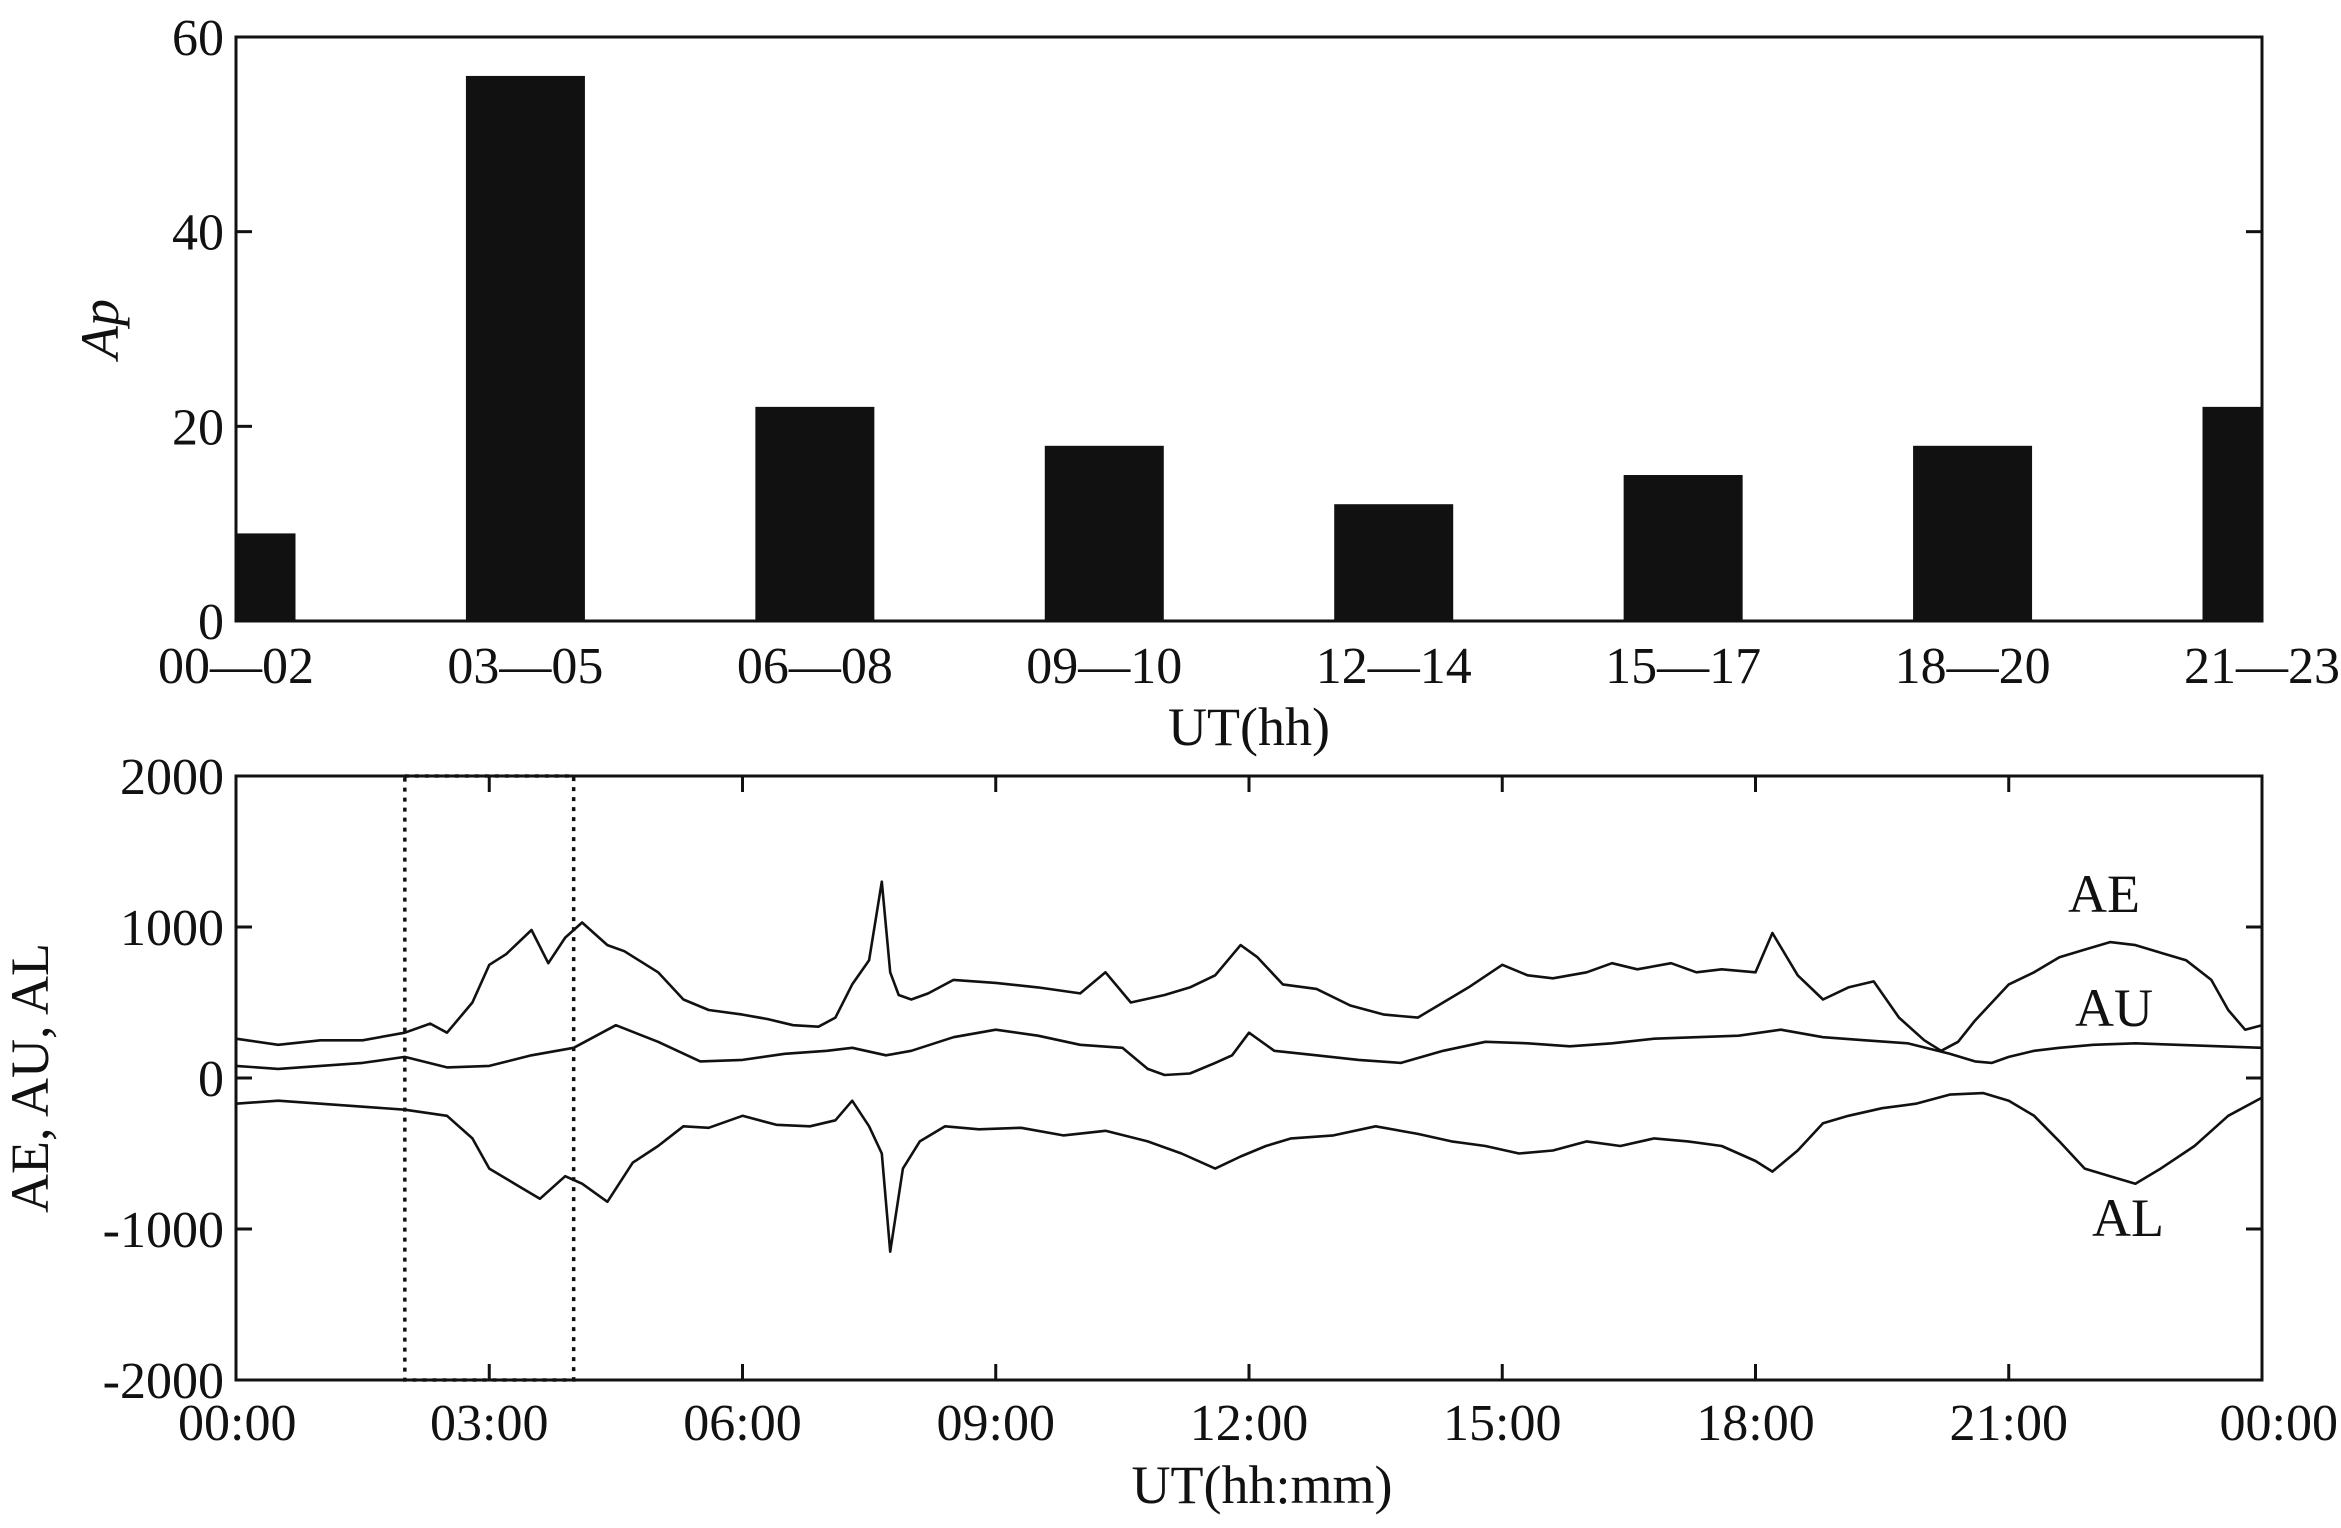 The height and width of the screenshot is (1528, 2341). Describe the element at coordinates (1502, 1423) in the screenshot. I see `index-x-tick-label: 15:00` at that location.